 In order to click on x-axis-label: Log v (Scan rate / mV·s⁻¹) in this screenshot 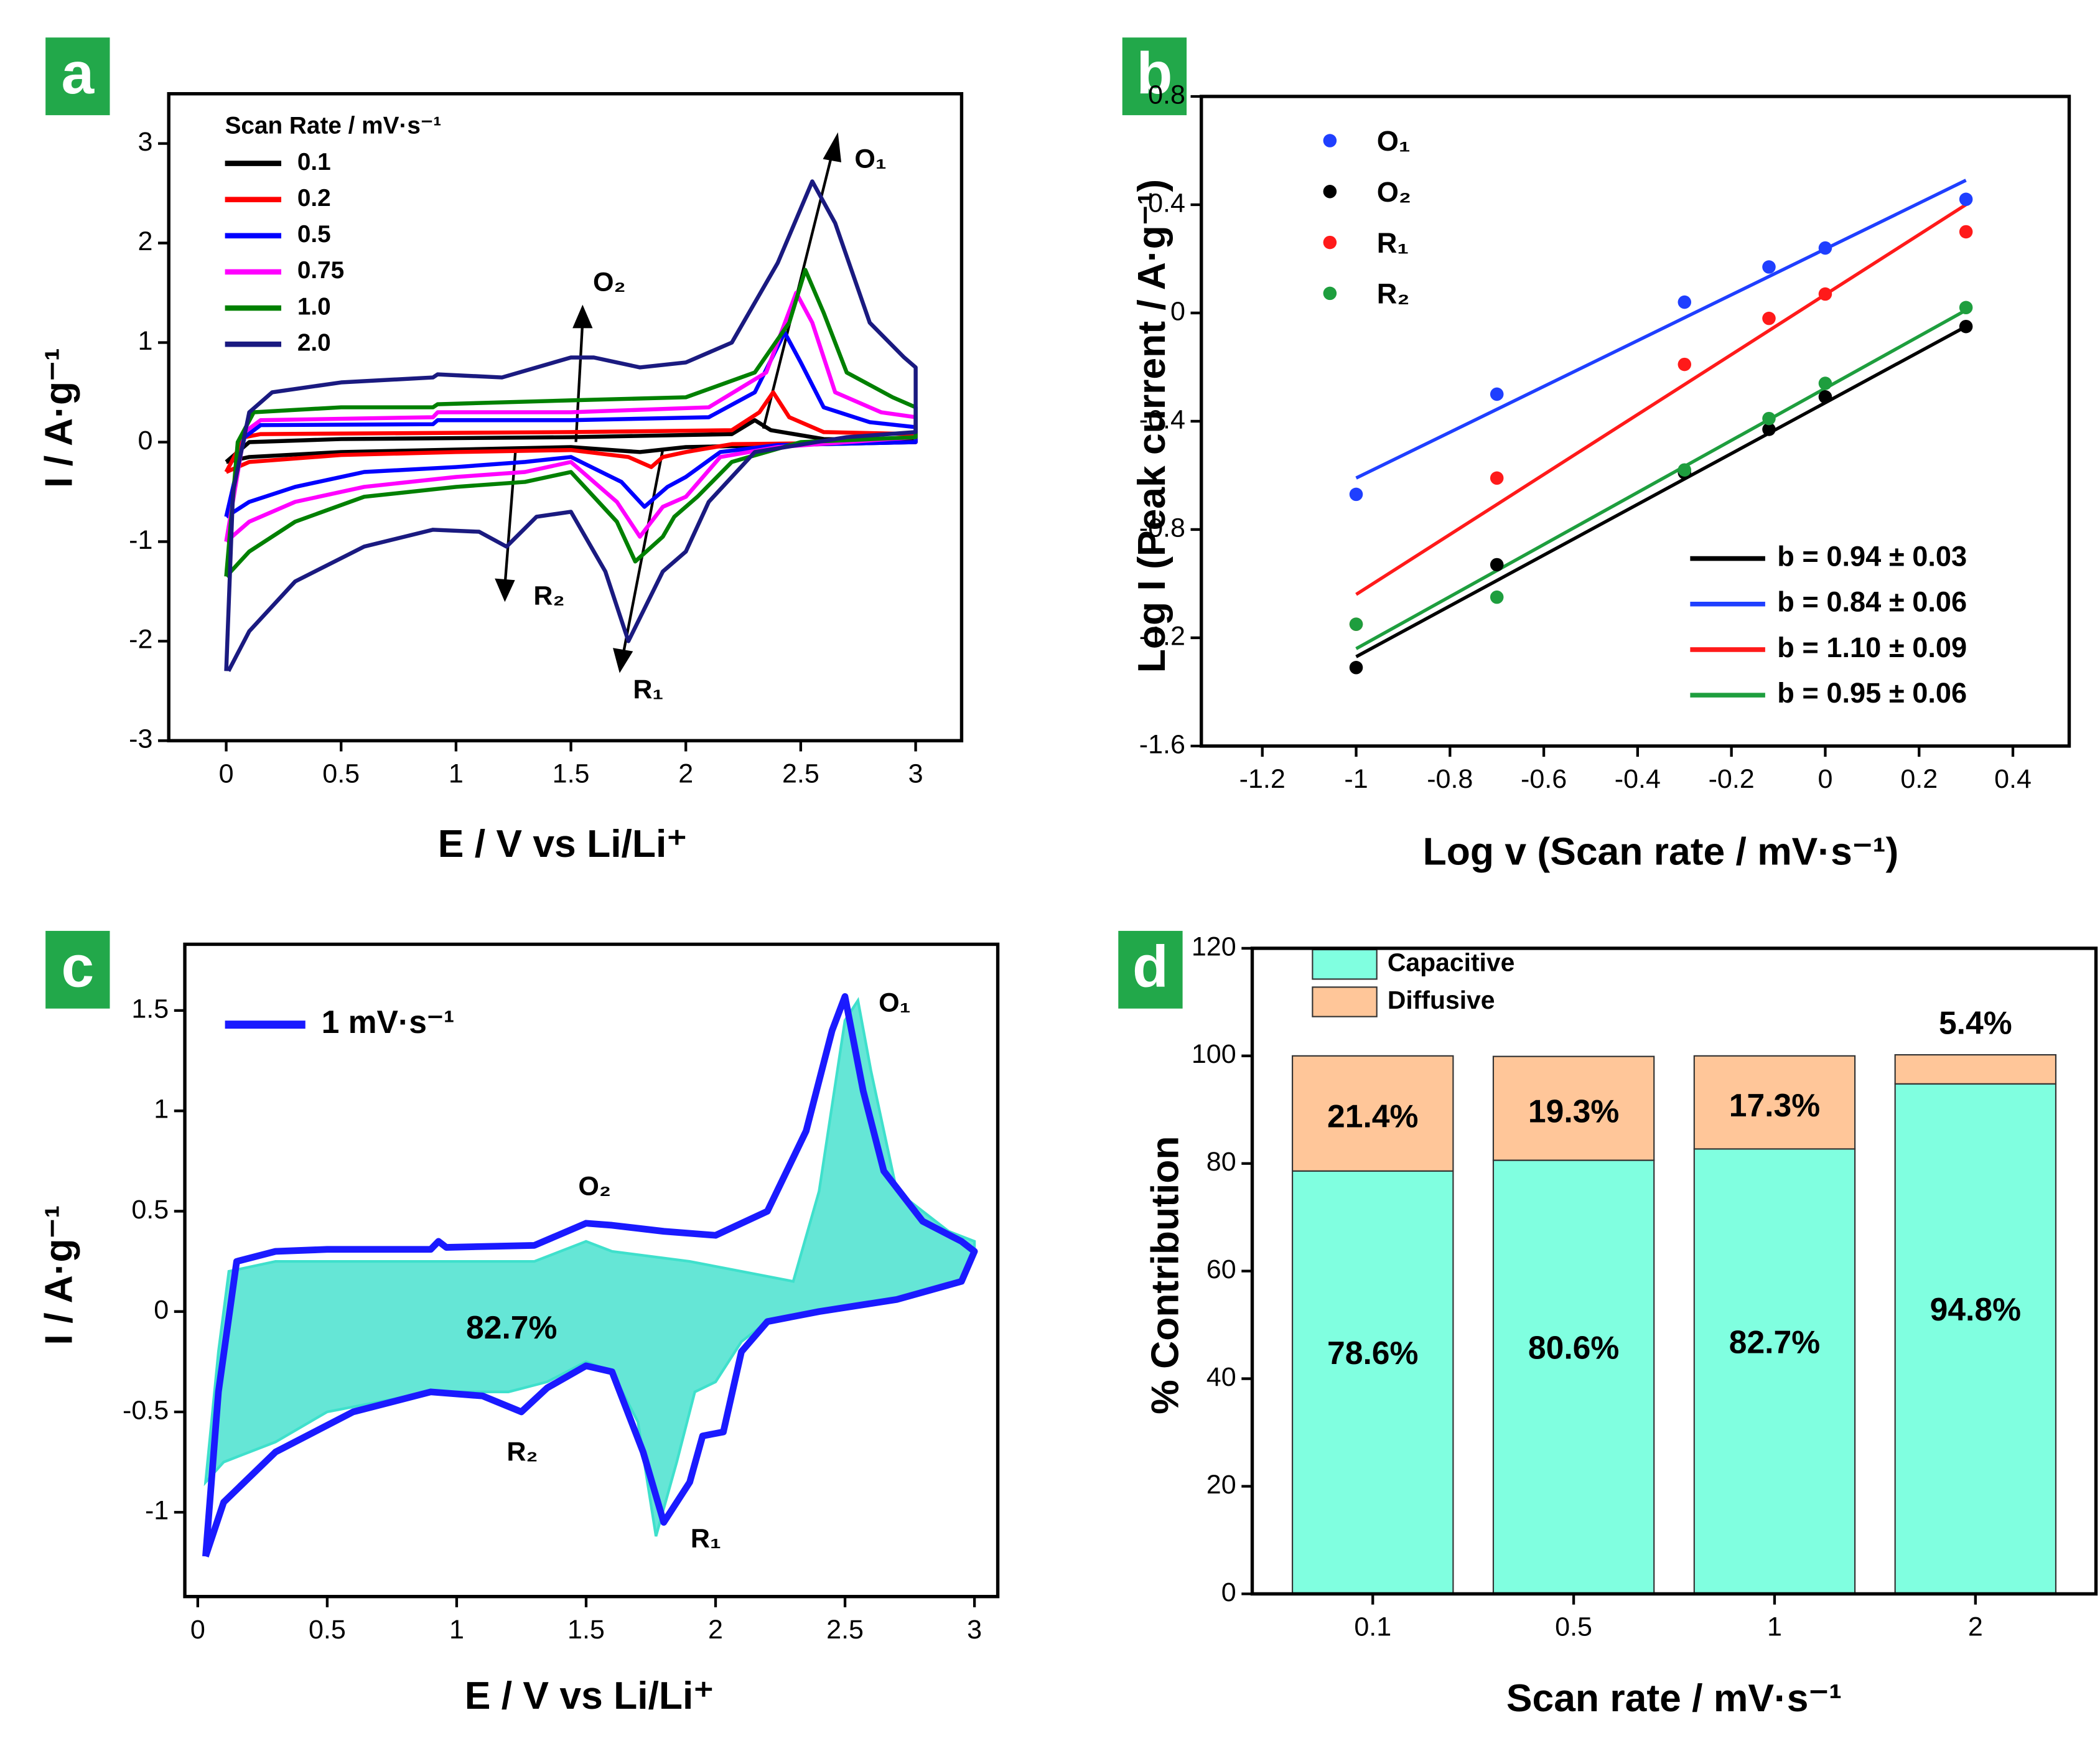, I will do `click(1661, 852)`.